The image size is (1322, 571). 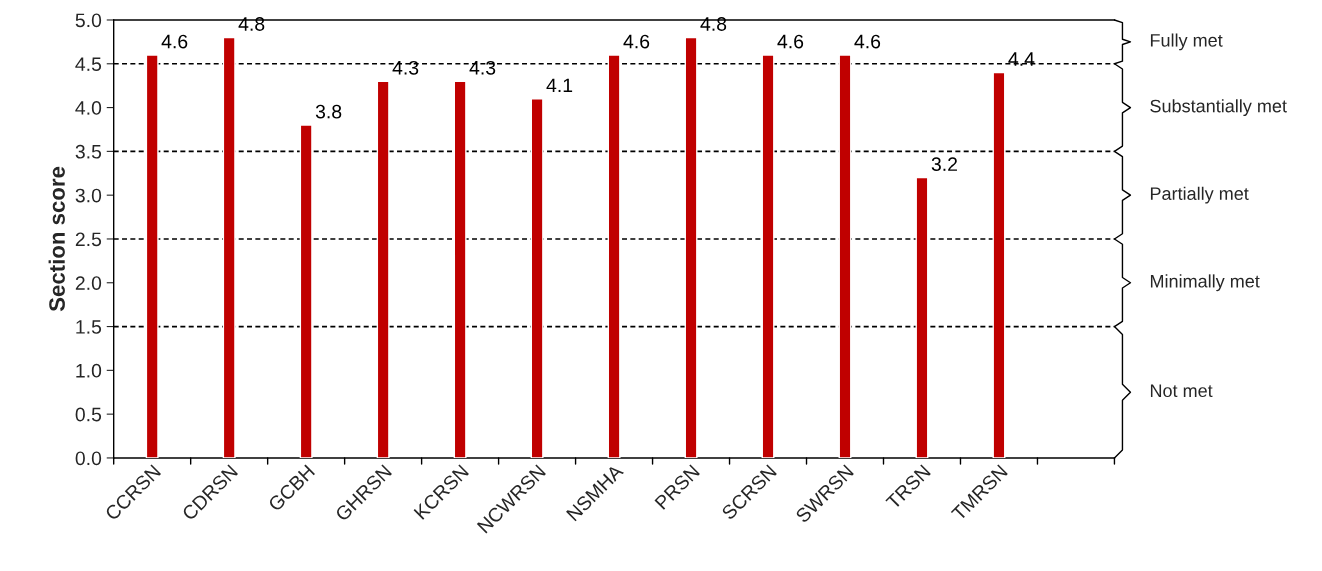 I want to click on data-label: 3.2, so click(x=944, y=164).